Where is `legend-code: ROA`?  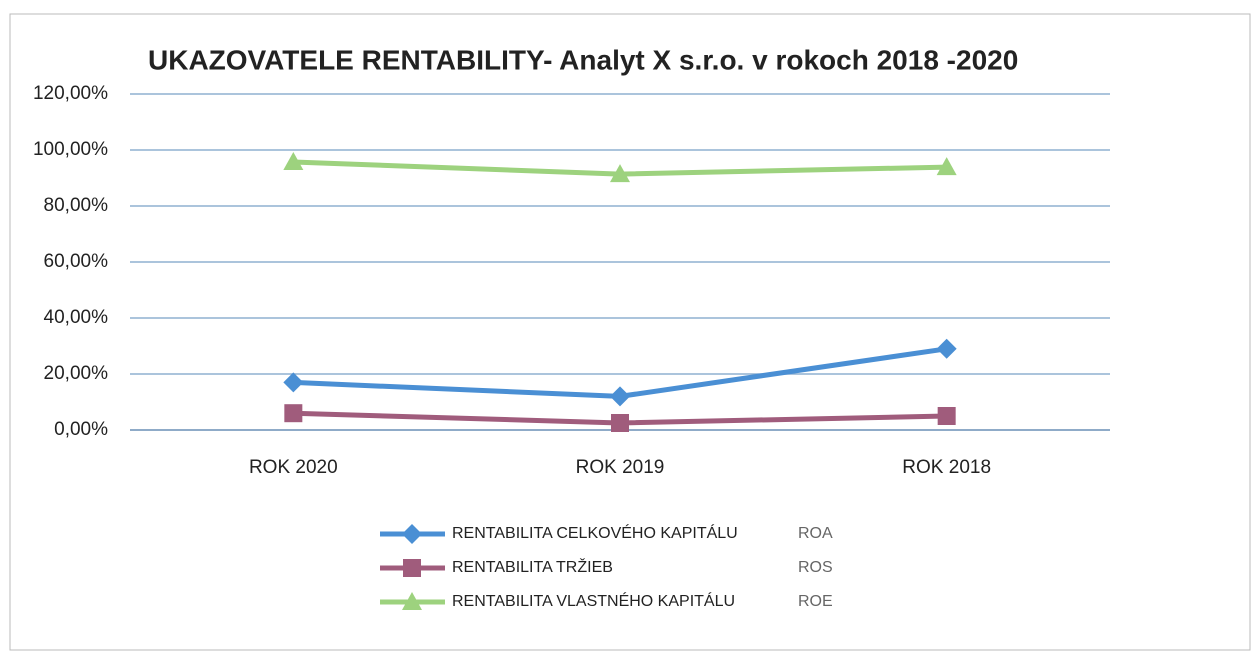
legend-code: ROA is located at coordinates (815, 533).